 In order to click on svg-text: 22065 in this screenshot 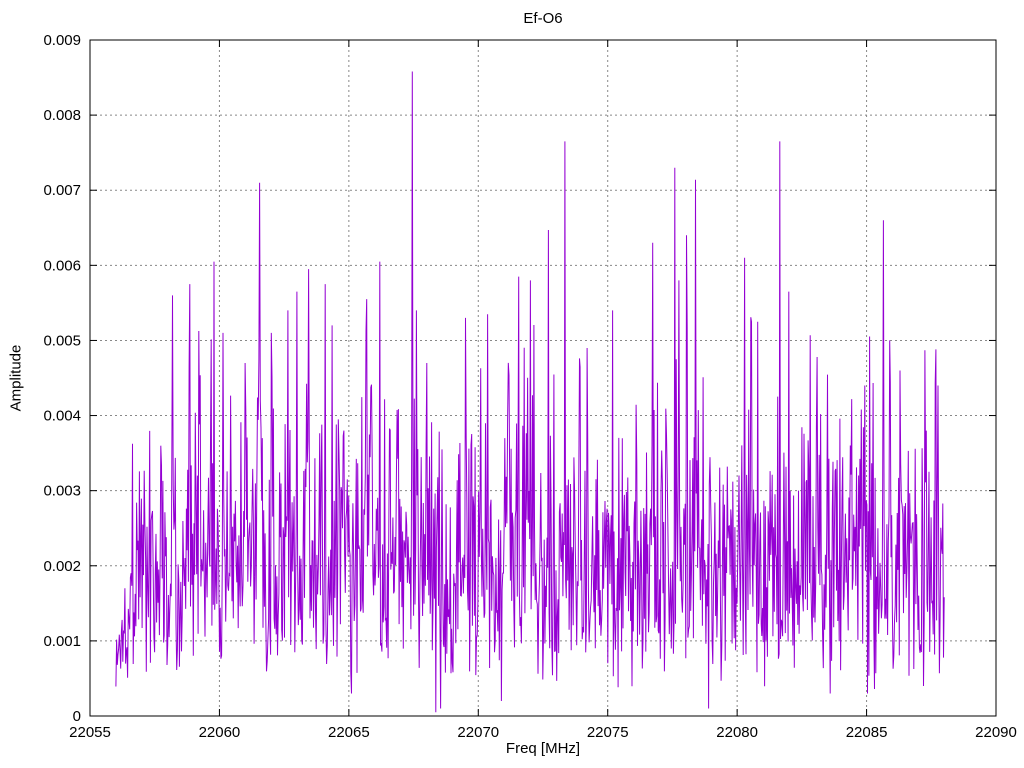, I will do `click(349, 732)`.